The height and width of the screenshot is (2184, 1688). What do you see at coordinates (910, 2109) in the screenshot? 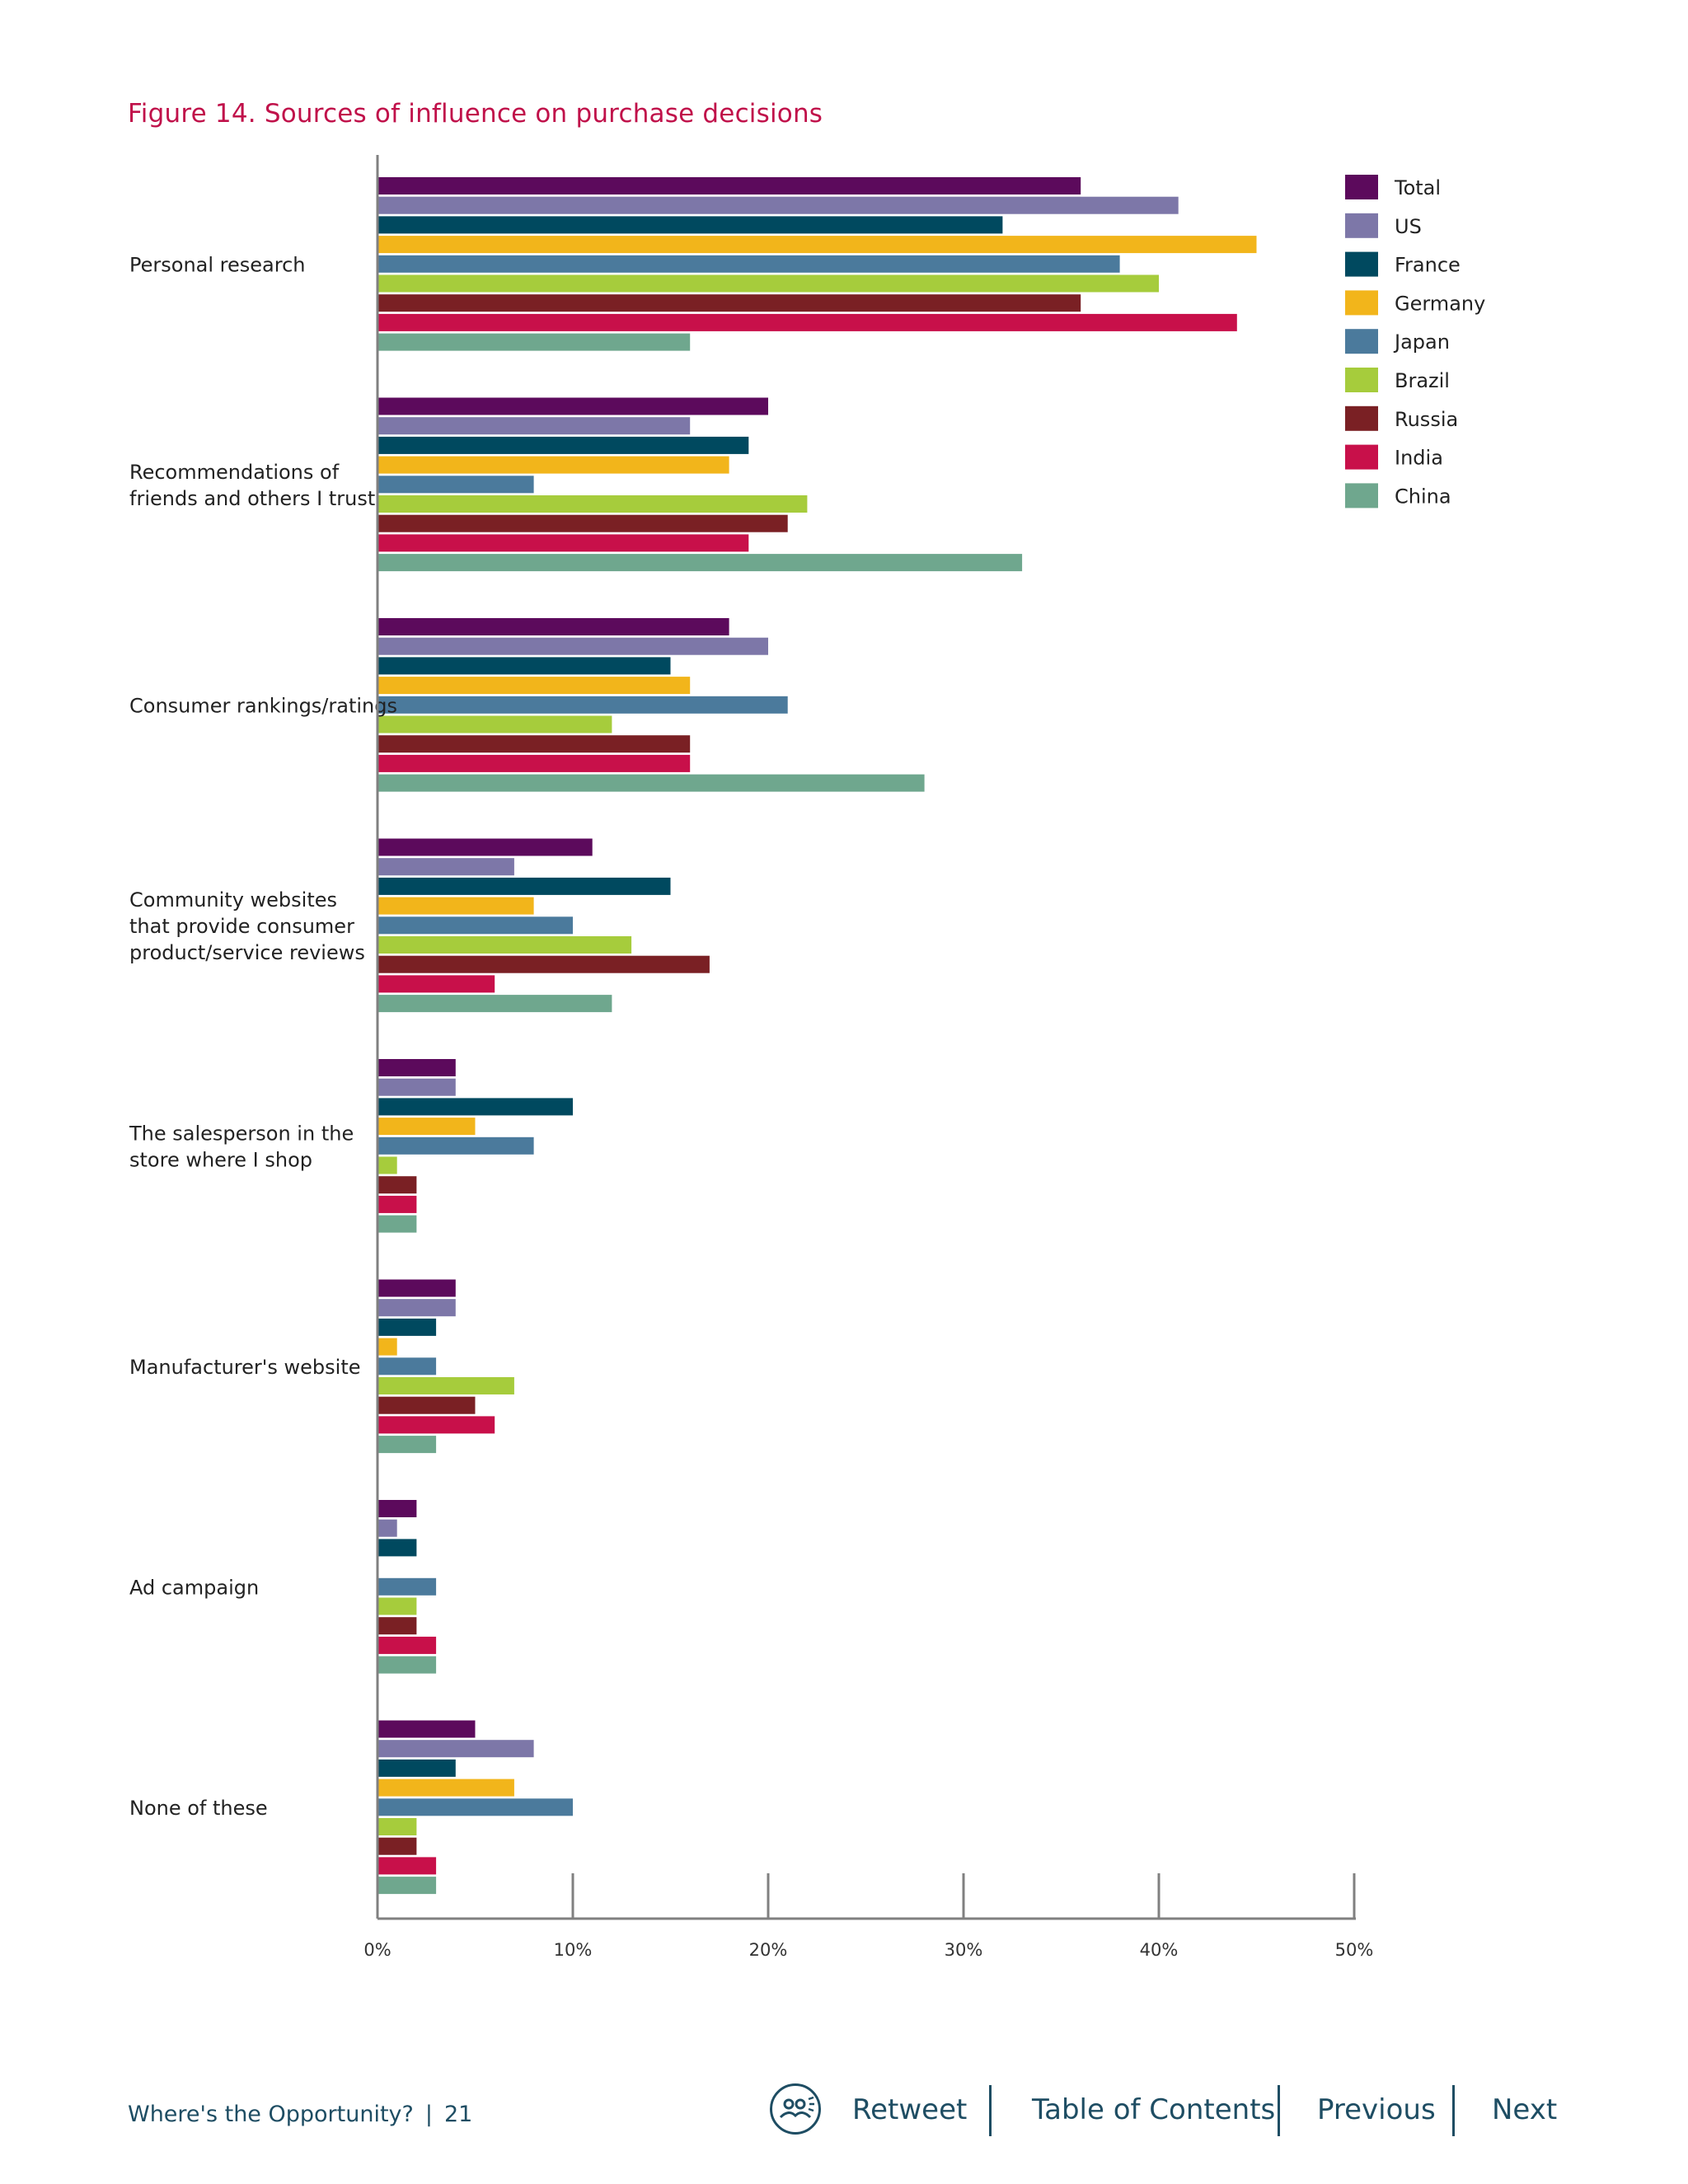
I see `retweet-link: Retweet` at bounding box center [910, 2109].